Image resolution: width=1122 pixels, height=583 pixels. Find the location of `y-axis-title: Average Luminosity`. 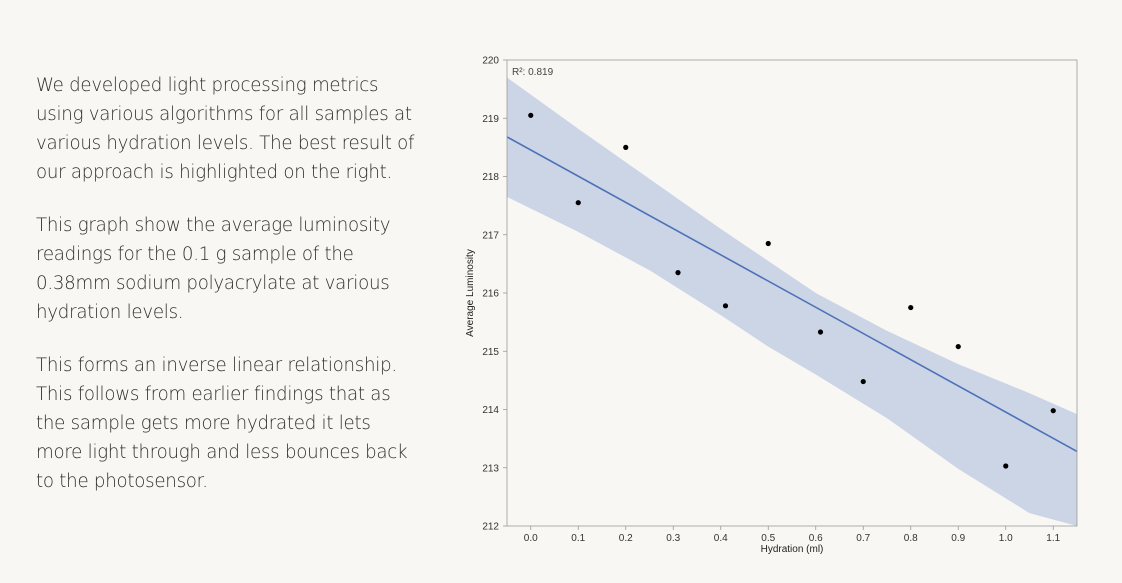

y-axis-title: Average Luminosity is located at coordinates (470, 293).